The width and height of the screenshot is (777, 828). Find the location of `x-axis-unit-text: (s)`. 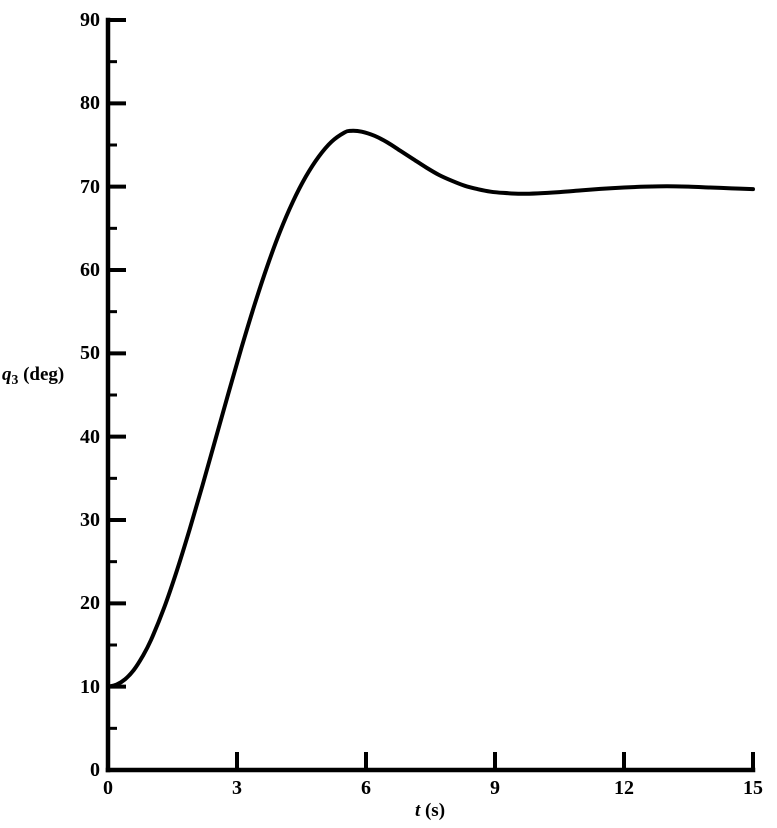

x-axis-unit-text: (s) is located at coordinates (435, 810).